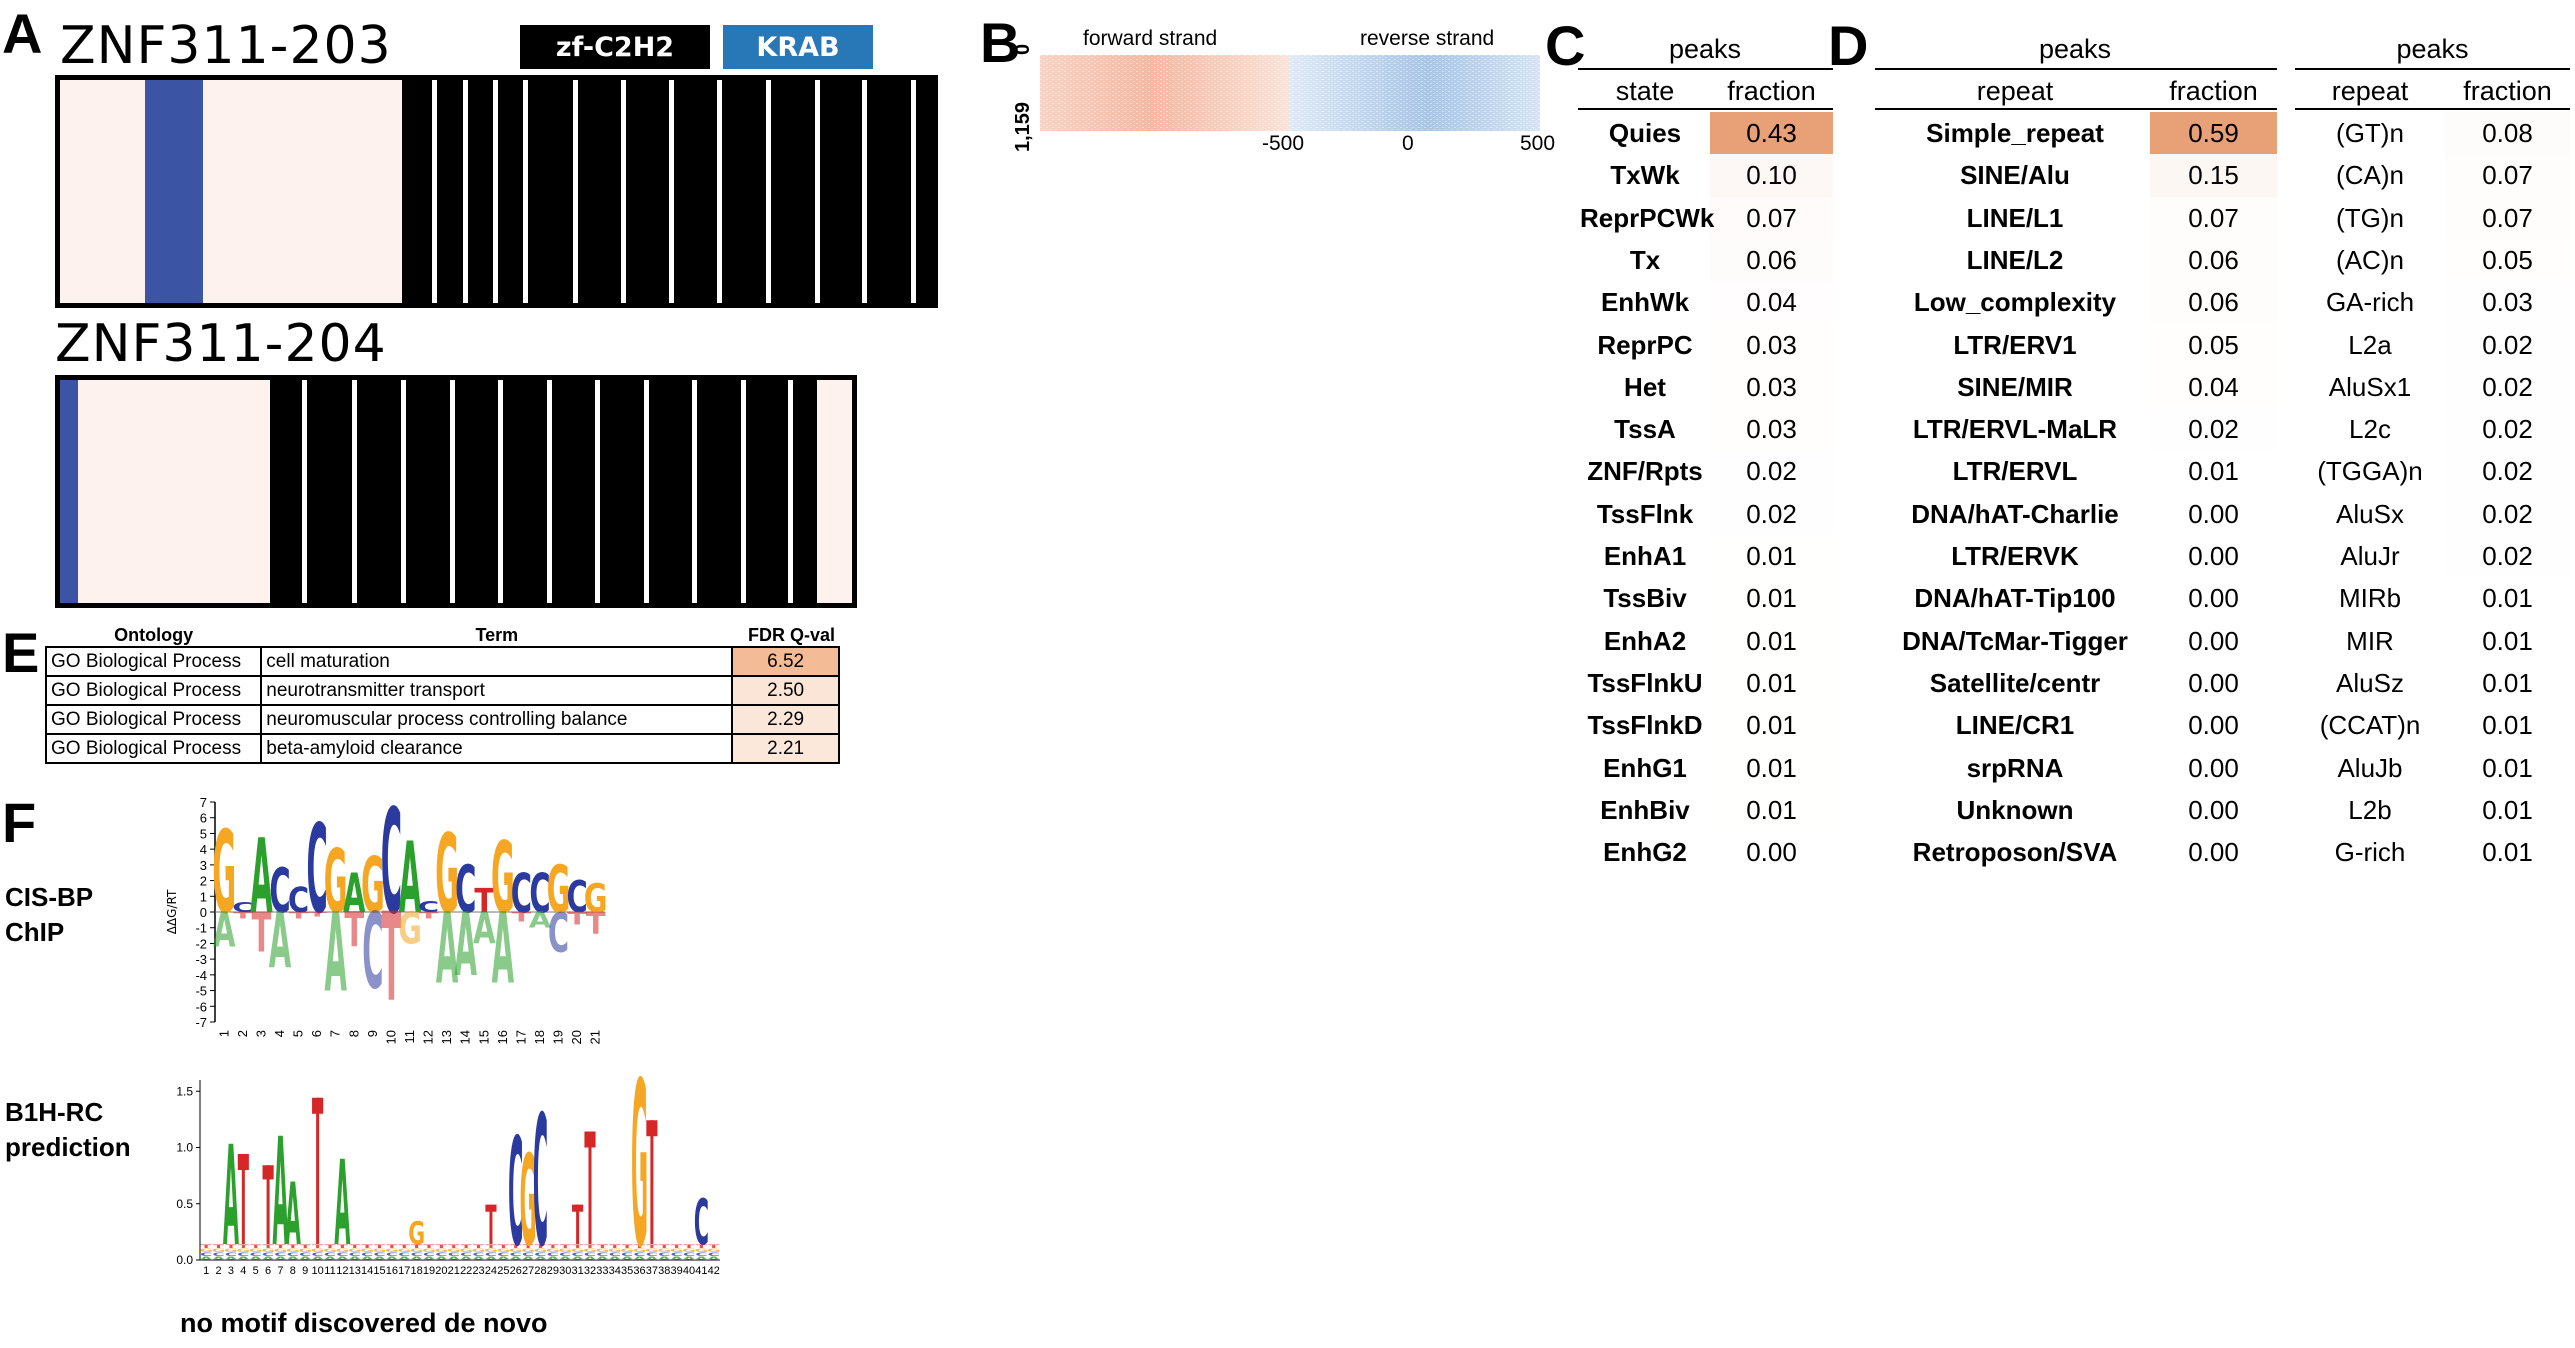 This screenshot has height=1348, width=2575. Describe the element at coordinates (367, 1271) in the screenshot. I see `logo2-xtick: 14` at that location.